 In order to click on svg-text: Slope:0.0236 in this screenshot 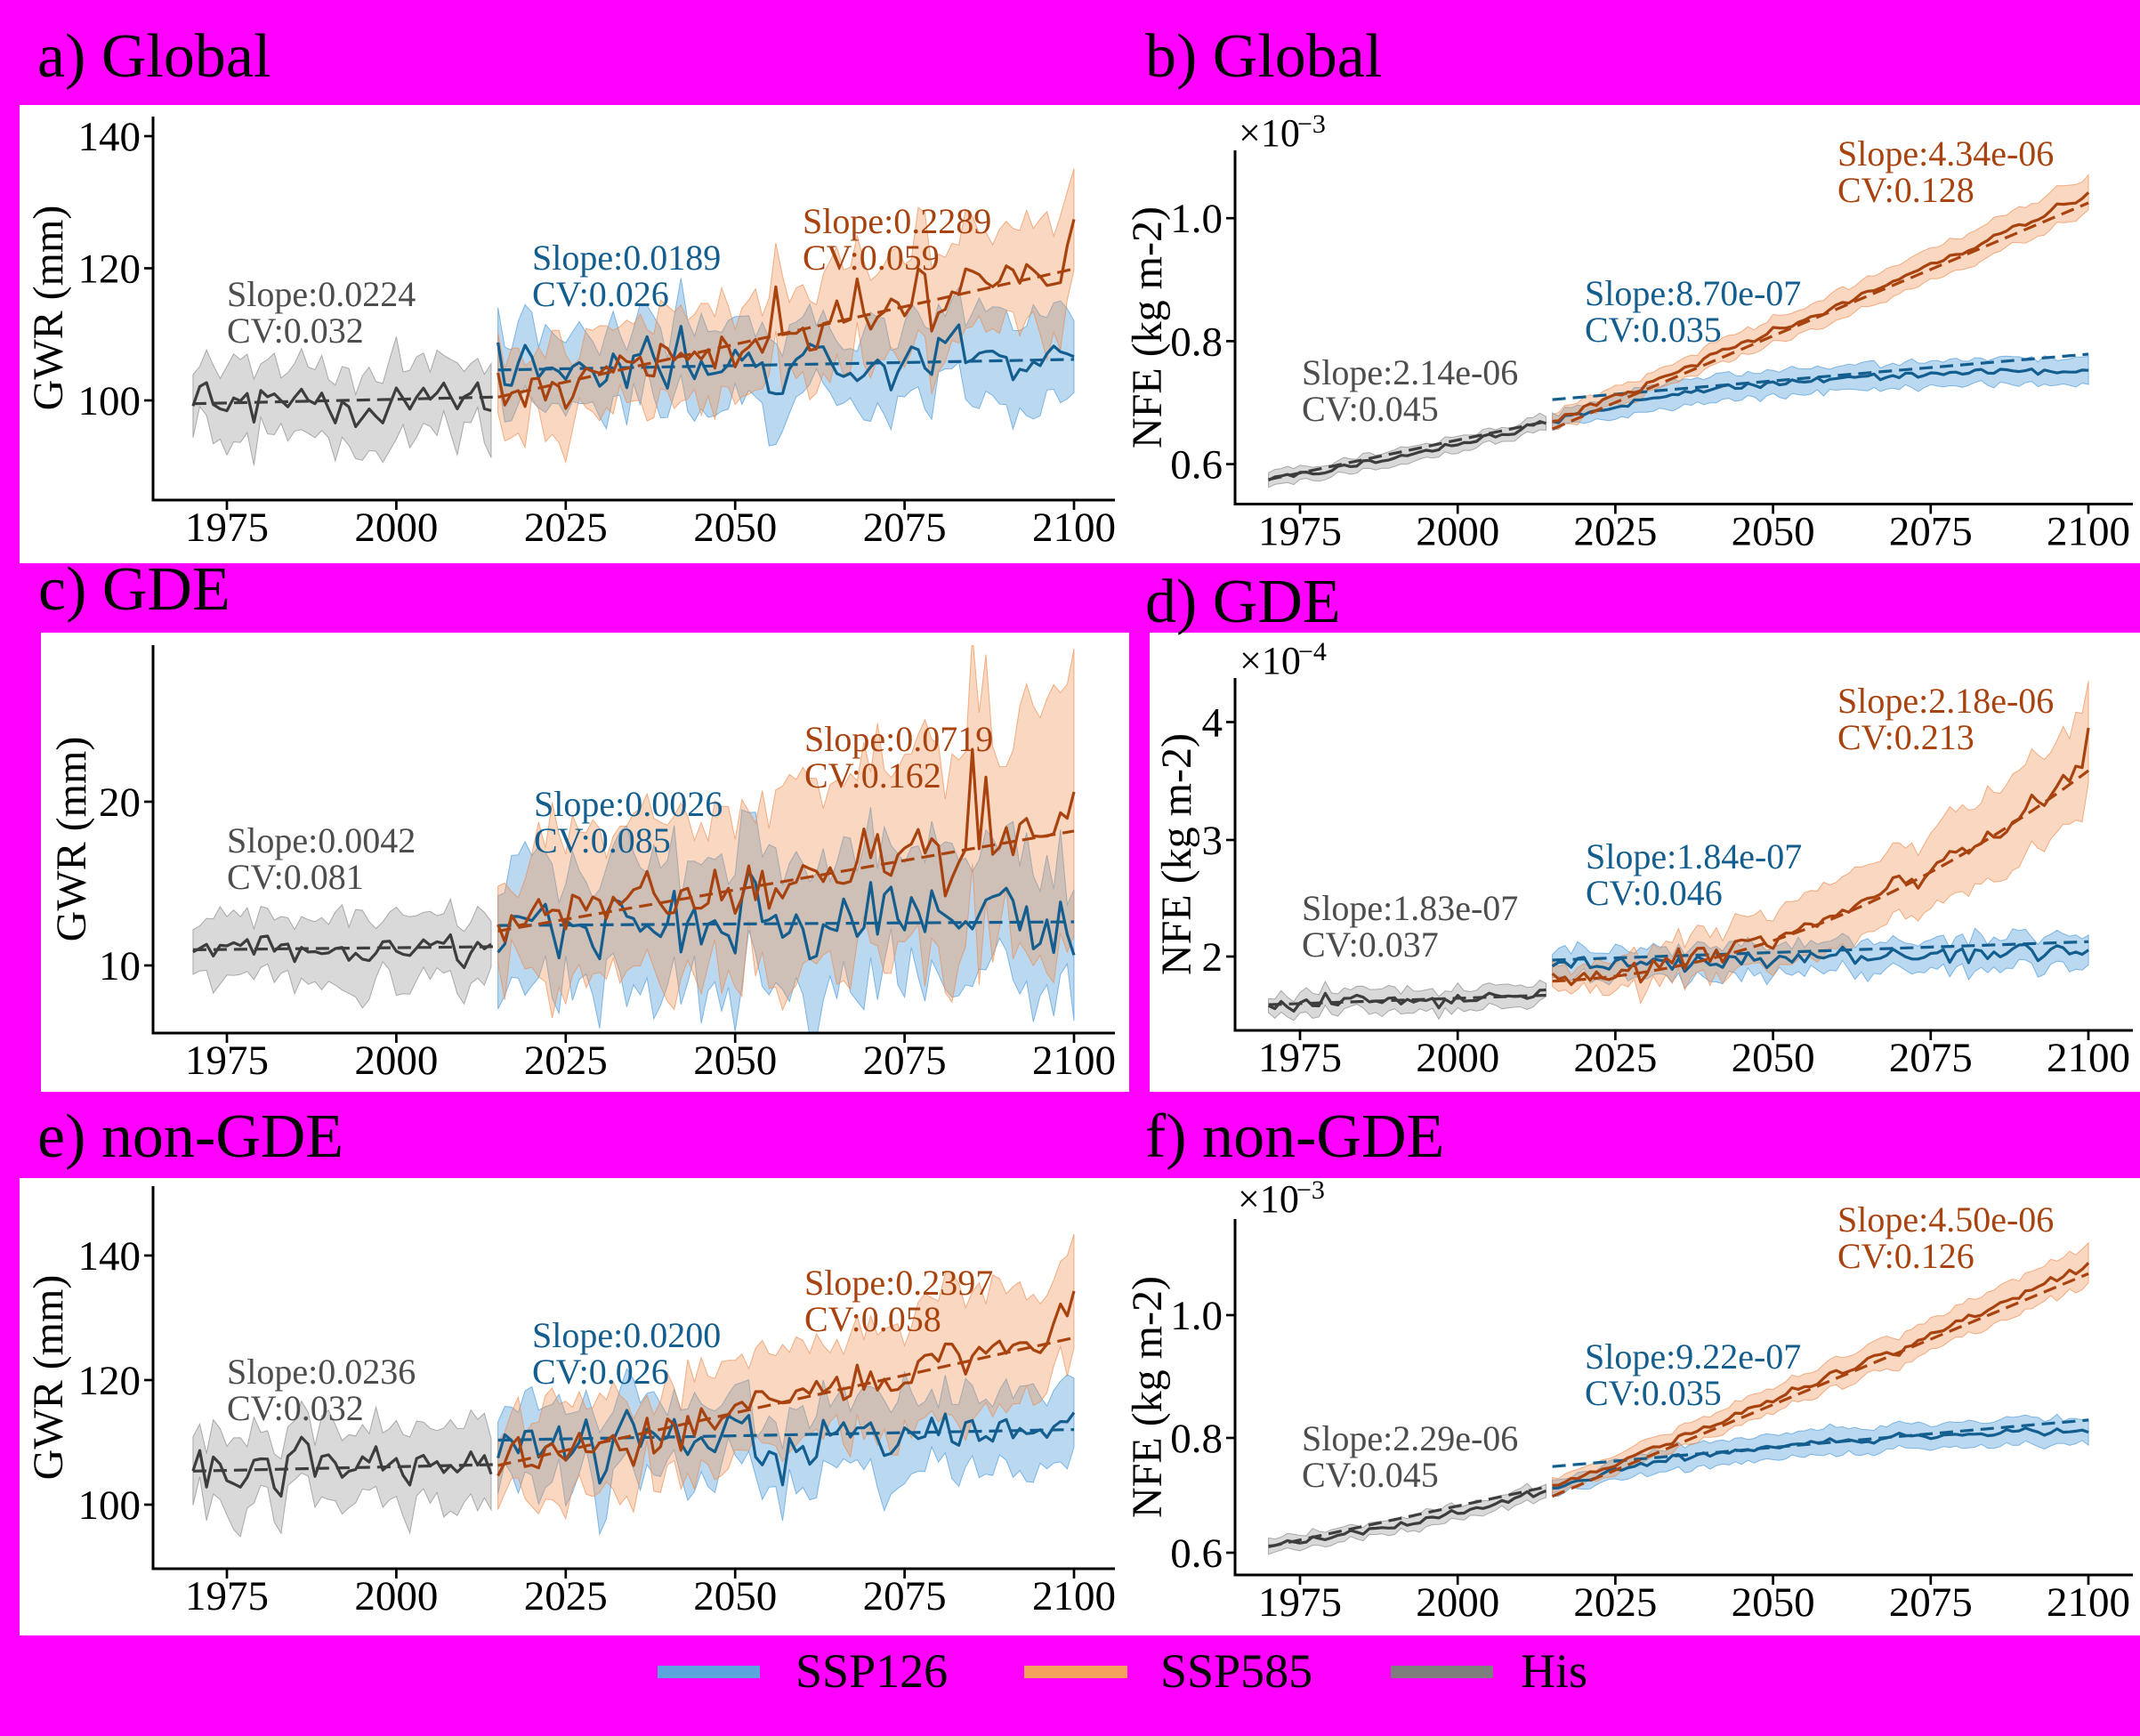, I will do `click(322, 1372)`.